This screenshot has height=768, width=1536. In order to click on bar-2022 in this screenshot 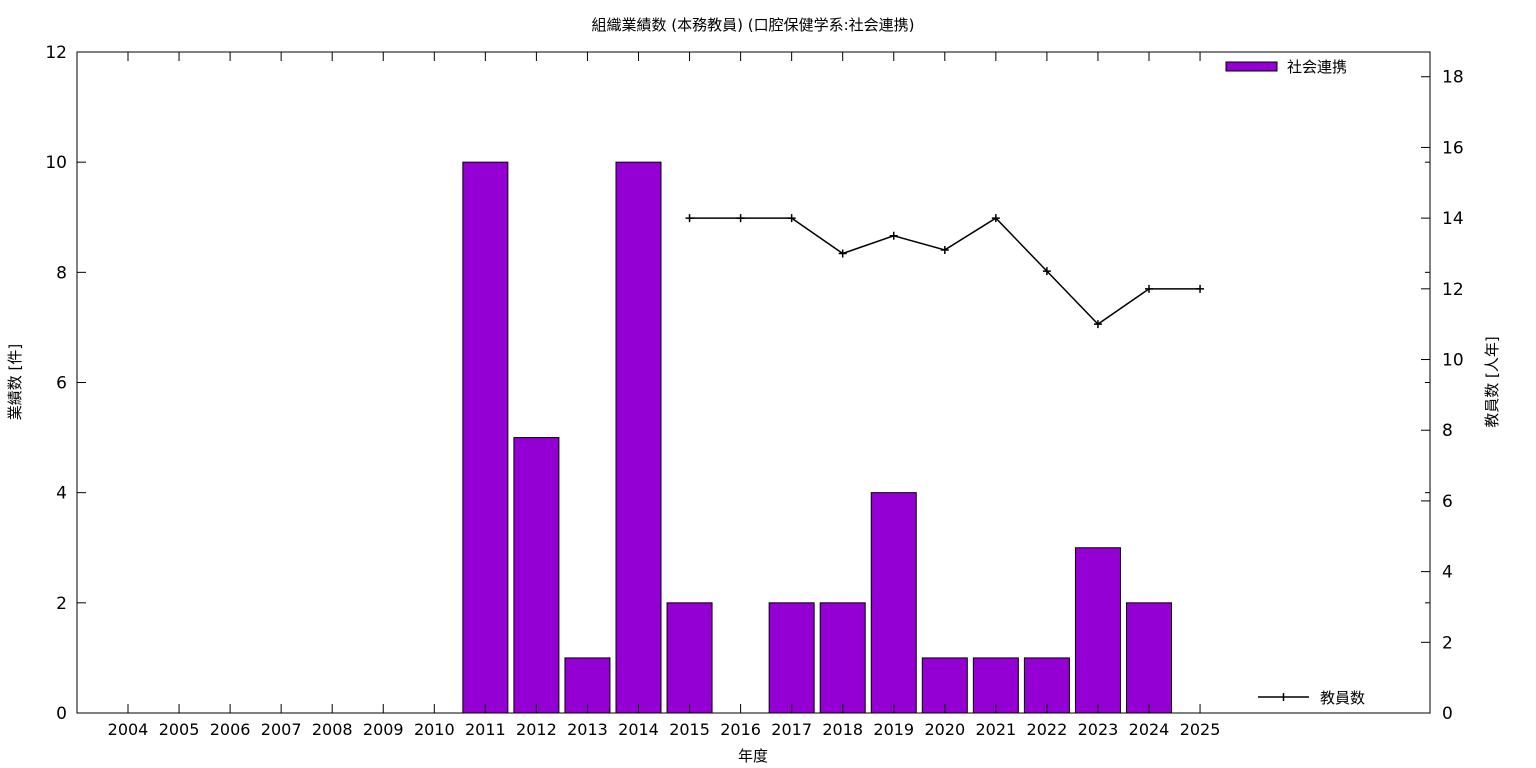, I will do `click(1046, 685)`.